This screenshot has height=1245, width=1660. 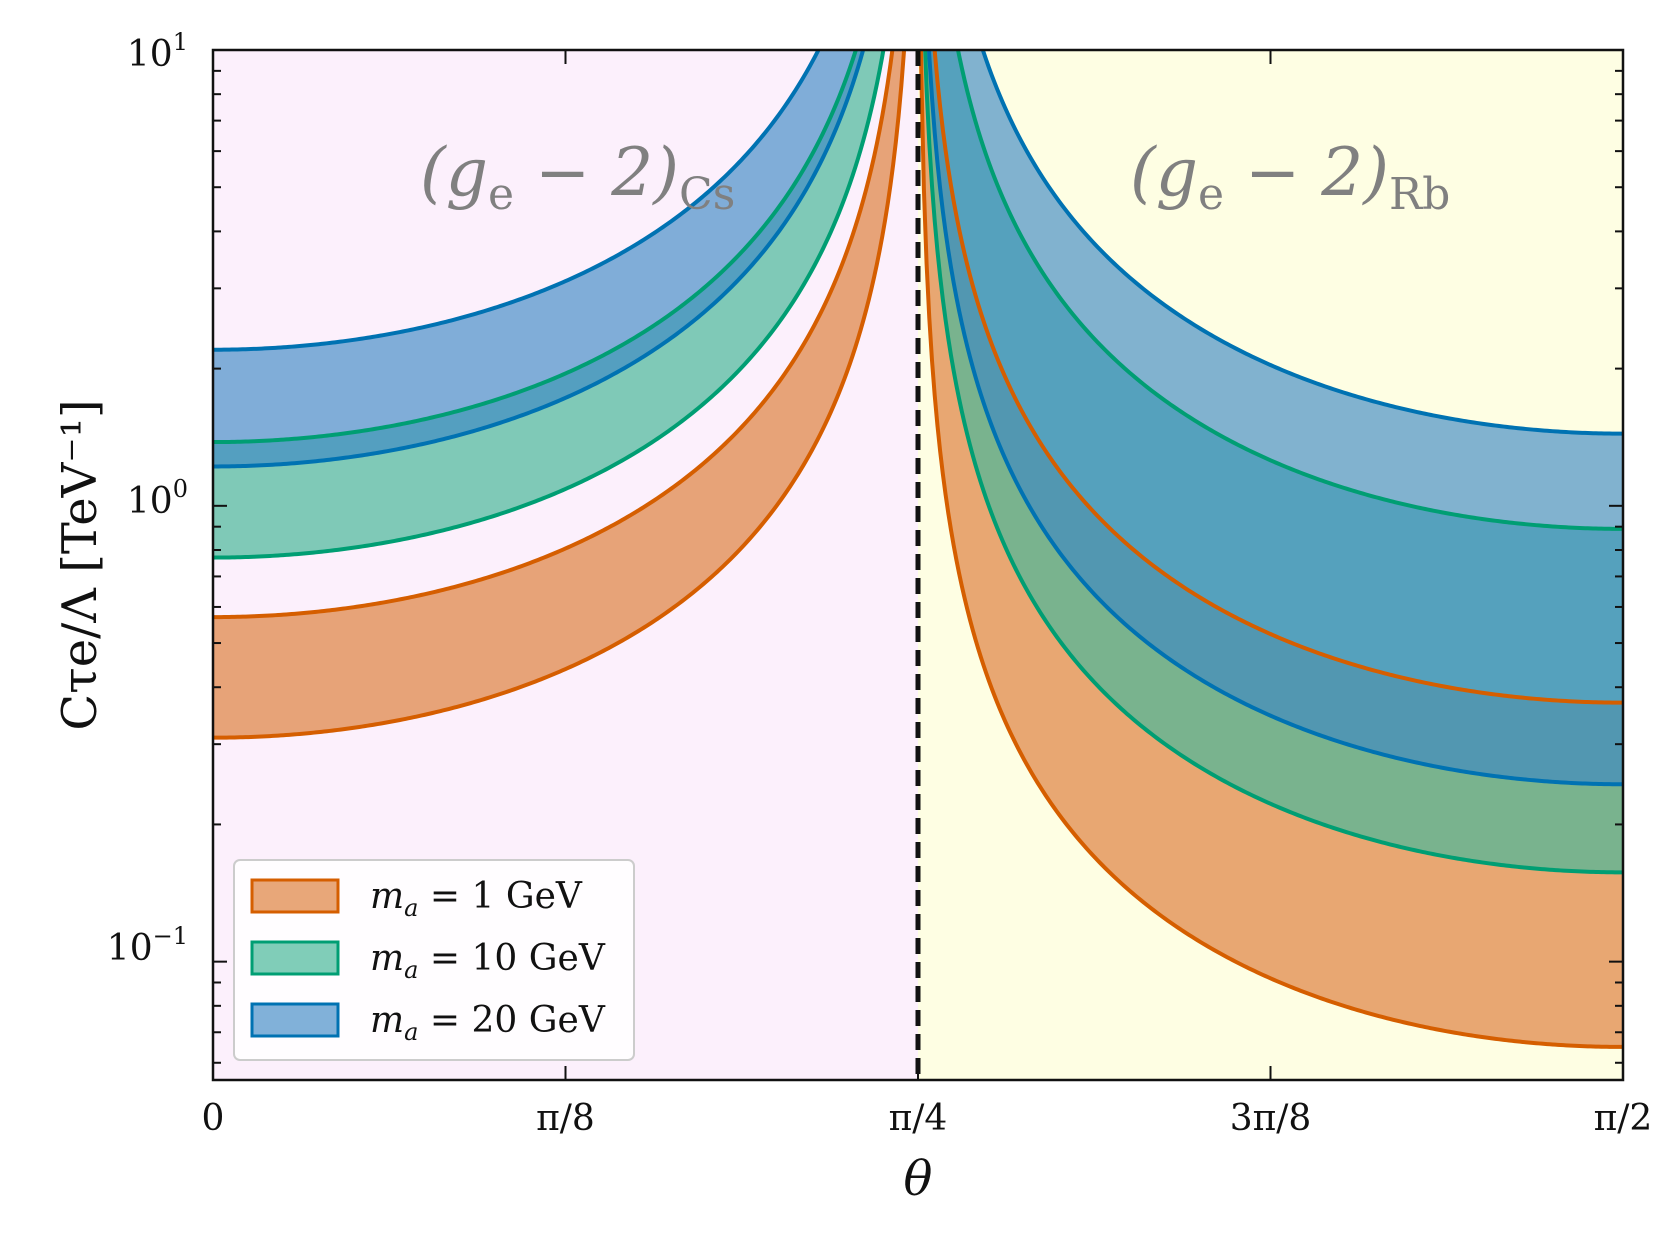 What do you see at coordinates (80, 564) in the screenshot?
I see `y-axis-title: Cτe/Λ [TeV⁻¹]` at bounding box center [80, 564].